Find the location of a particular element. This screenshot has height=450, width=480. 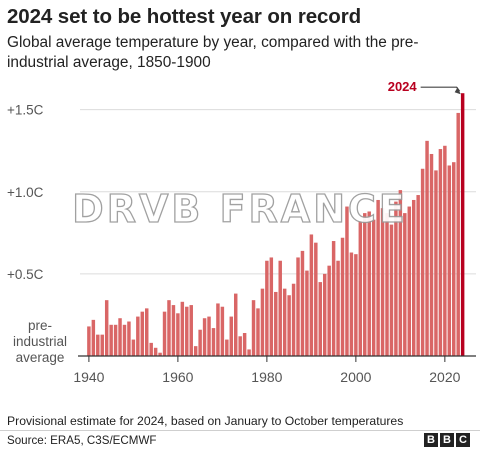

highlight-label: 2024 is located at coordinates (403, 86).